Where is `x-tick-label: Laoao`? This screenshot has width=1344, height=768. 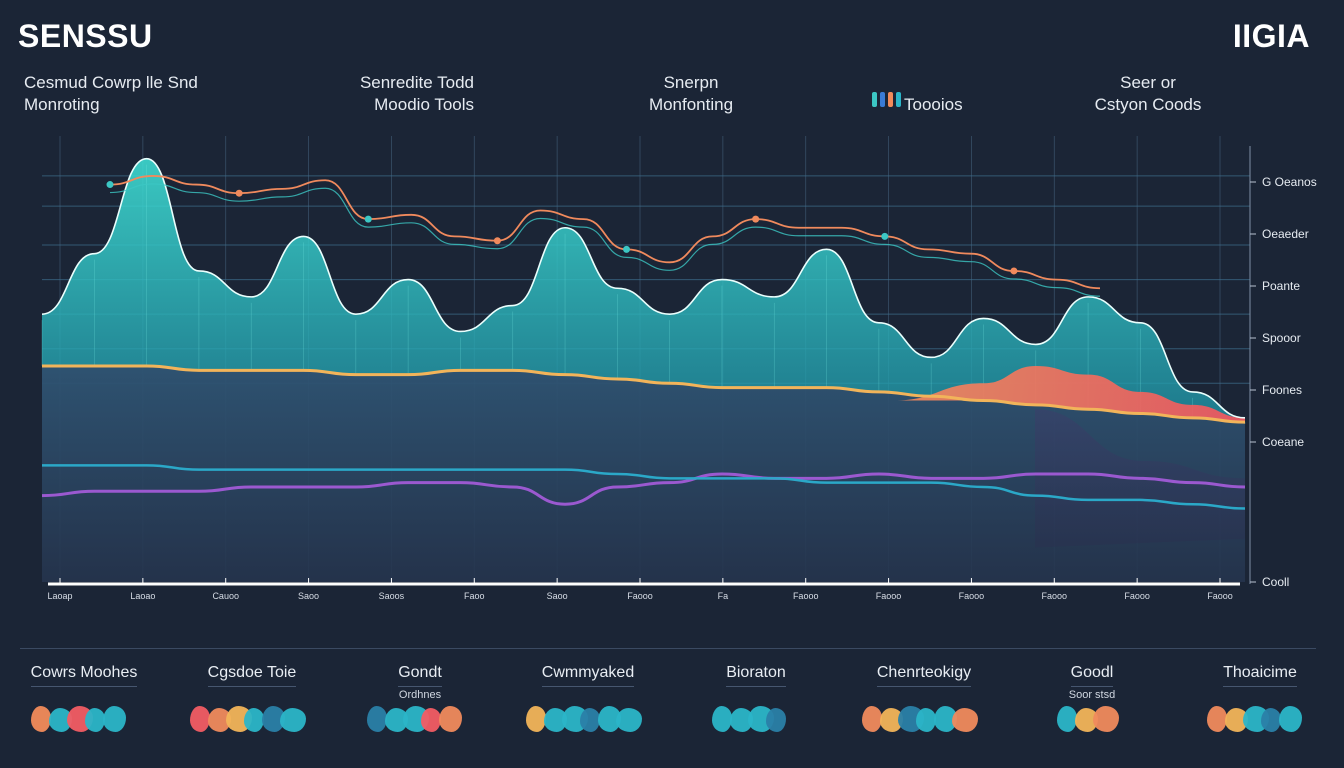 x-tick-label: Laoao is located at coordinates (142, 596).